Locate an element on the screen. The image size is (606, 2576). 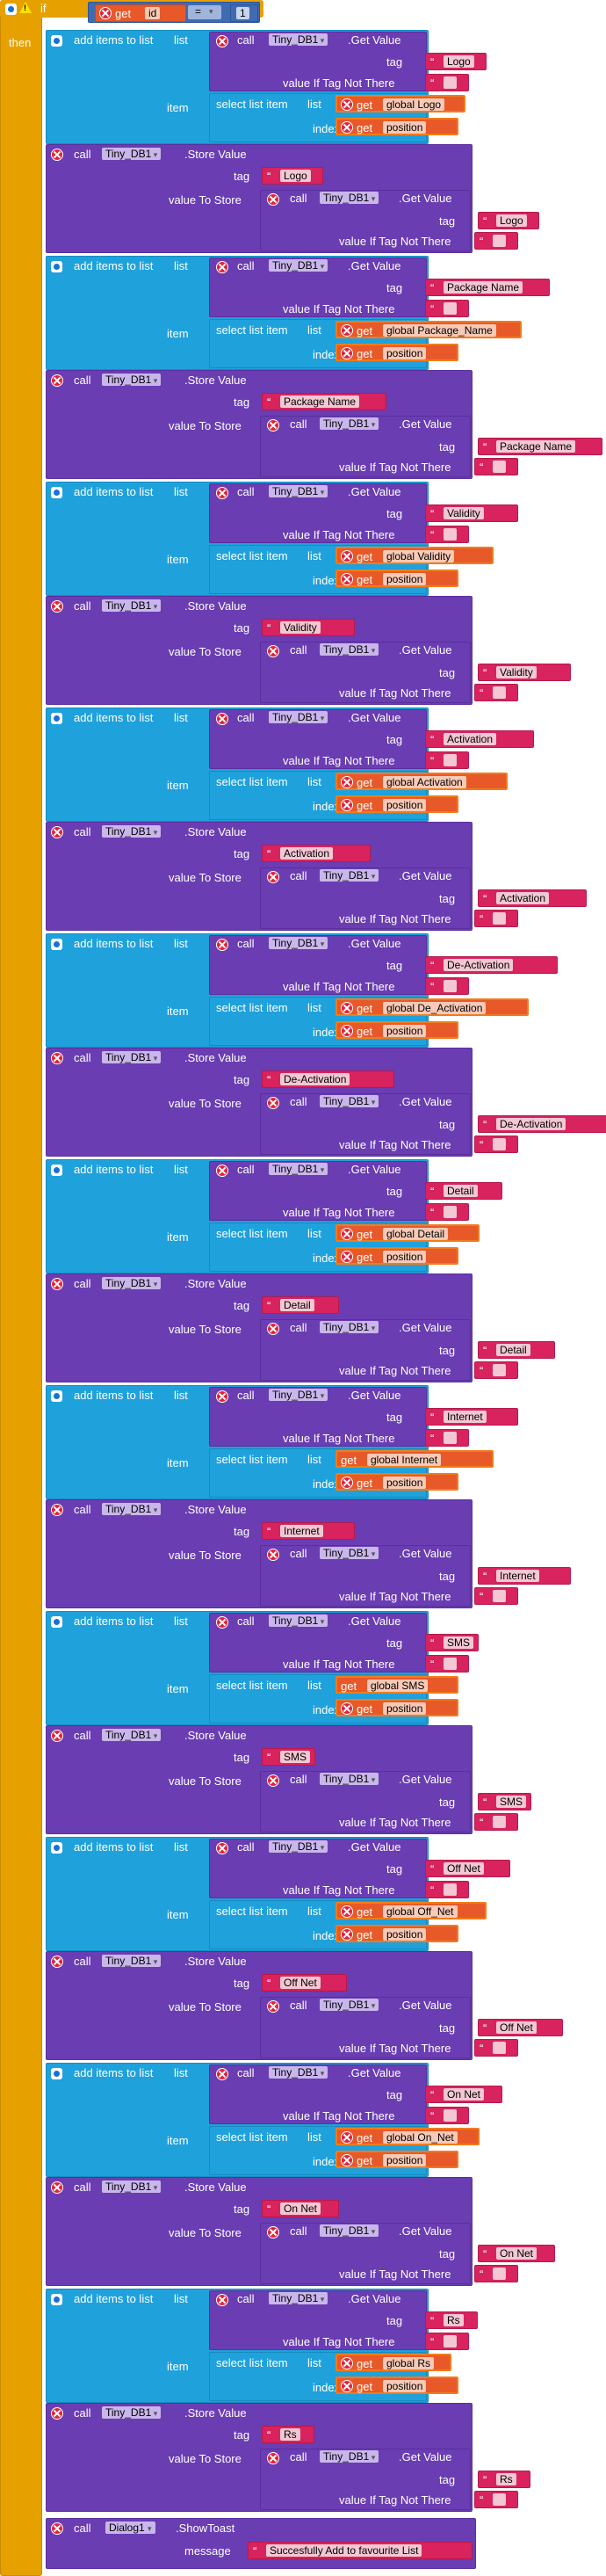
global-var-var: global Detail is located at coordinates (416, 1234).